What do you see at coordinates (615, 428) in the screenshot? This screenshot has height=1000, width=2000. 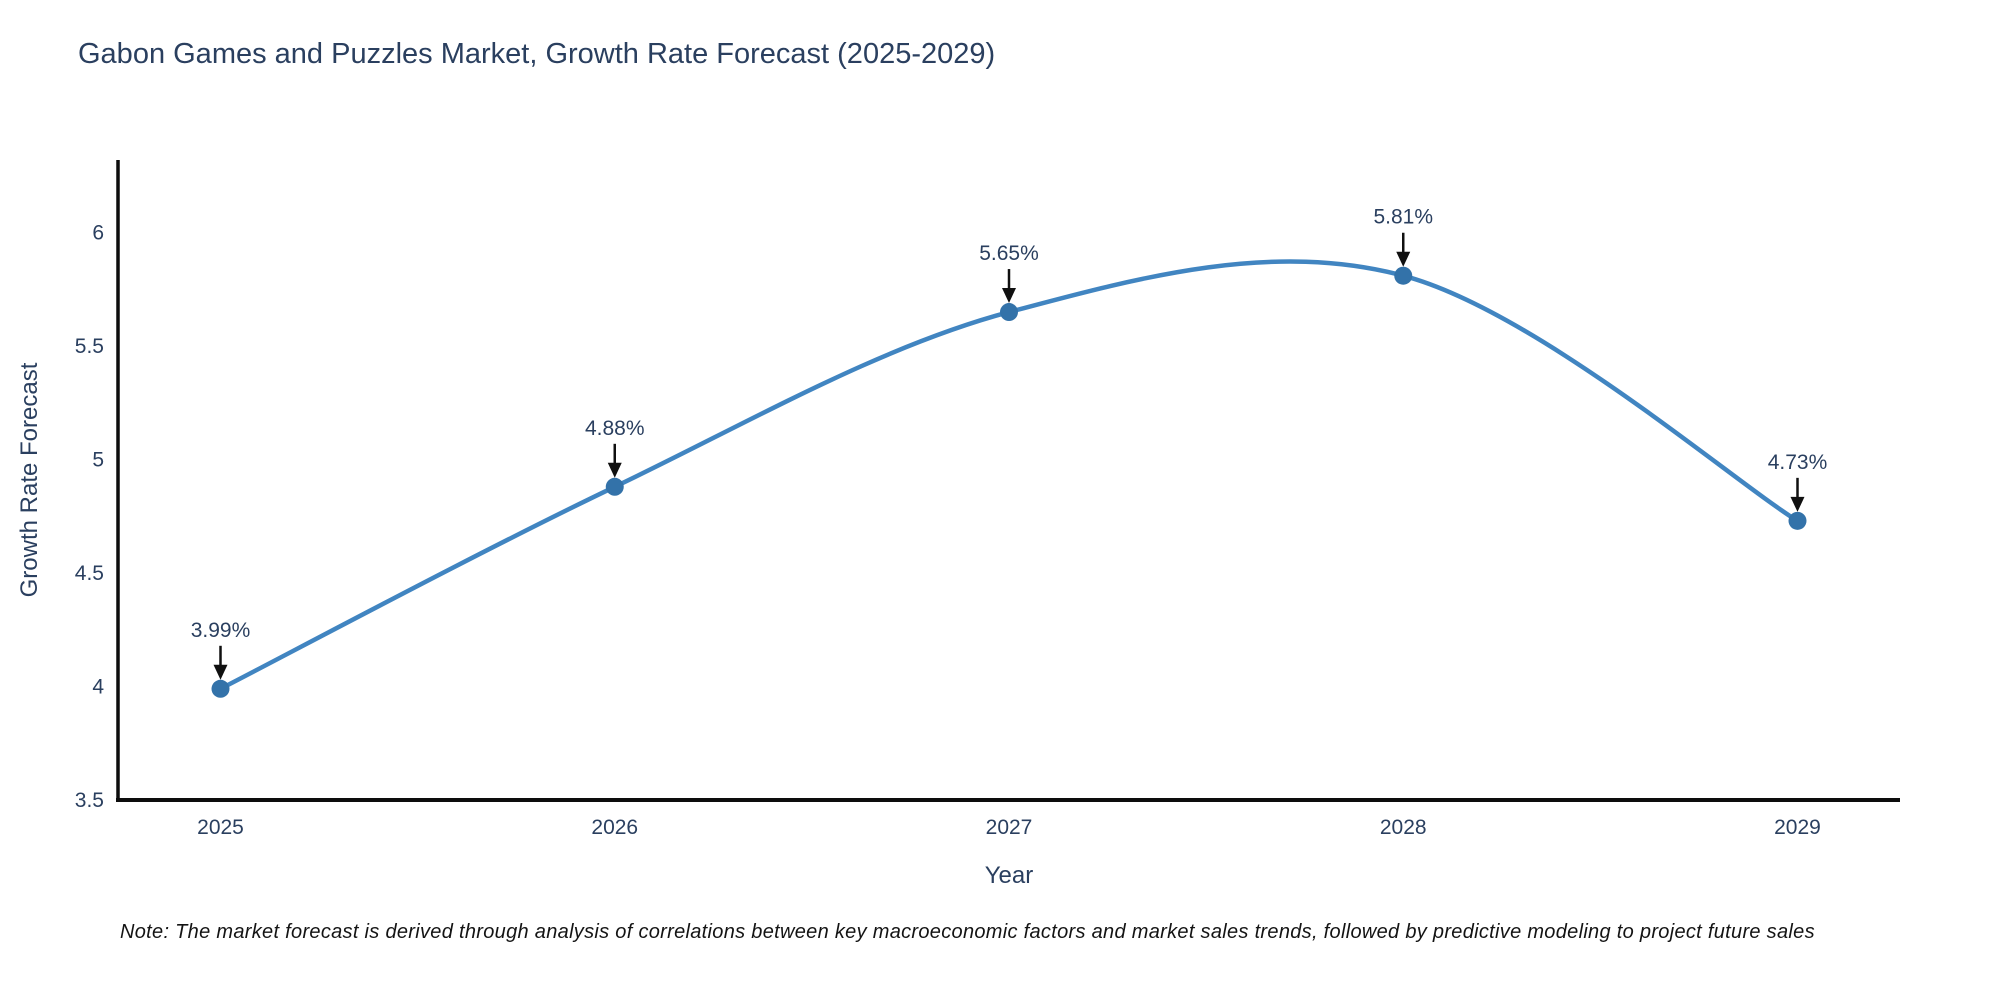 I see `data-point-label: 4.88%` at bounding box center [615, 428].